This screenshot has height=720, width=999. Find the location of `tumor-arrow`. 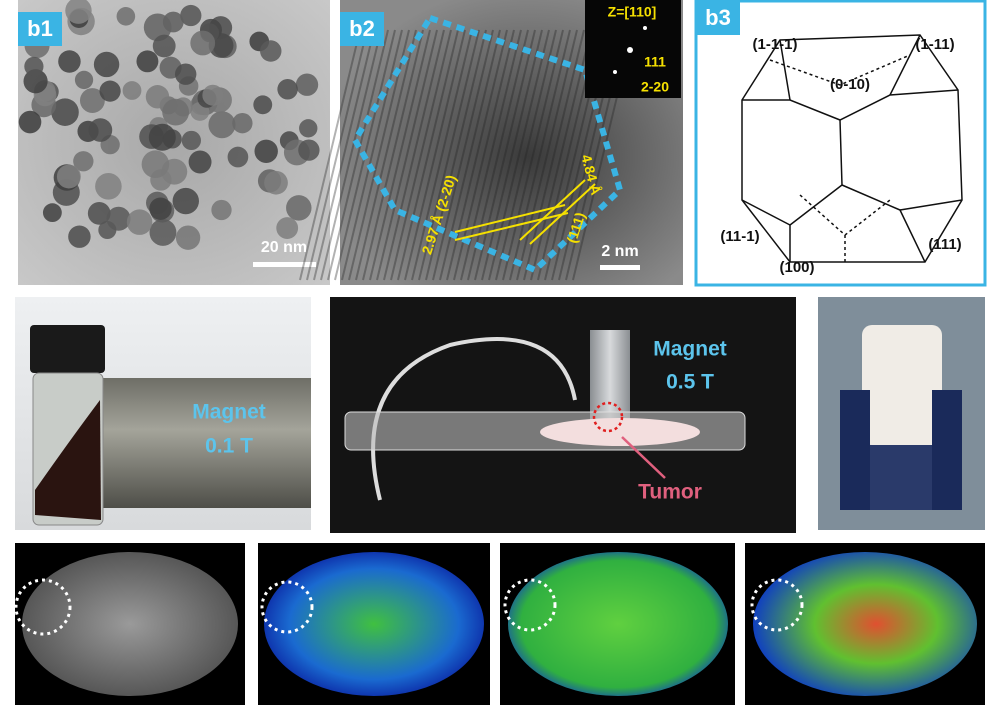

tumor-arrow is located at coordinates (643, 457).